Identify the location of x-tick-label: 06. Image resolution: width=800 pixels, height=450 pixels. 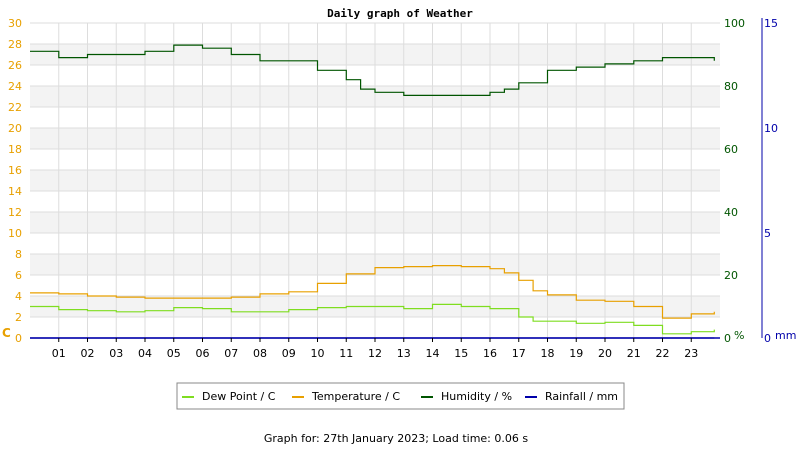
(203, 353).